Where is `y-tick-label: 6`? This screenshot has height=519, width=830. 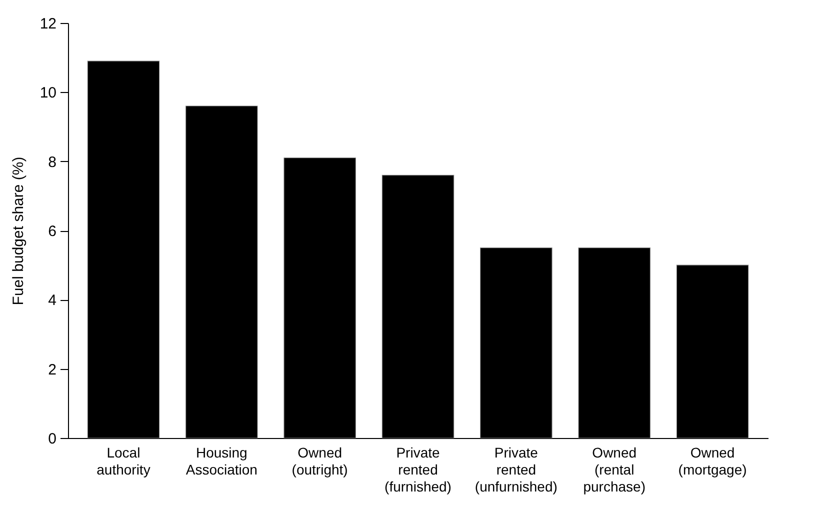 y-tick-label: 6 is located at coordinates (52, 231).